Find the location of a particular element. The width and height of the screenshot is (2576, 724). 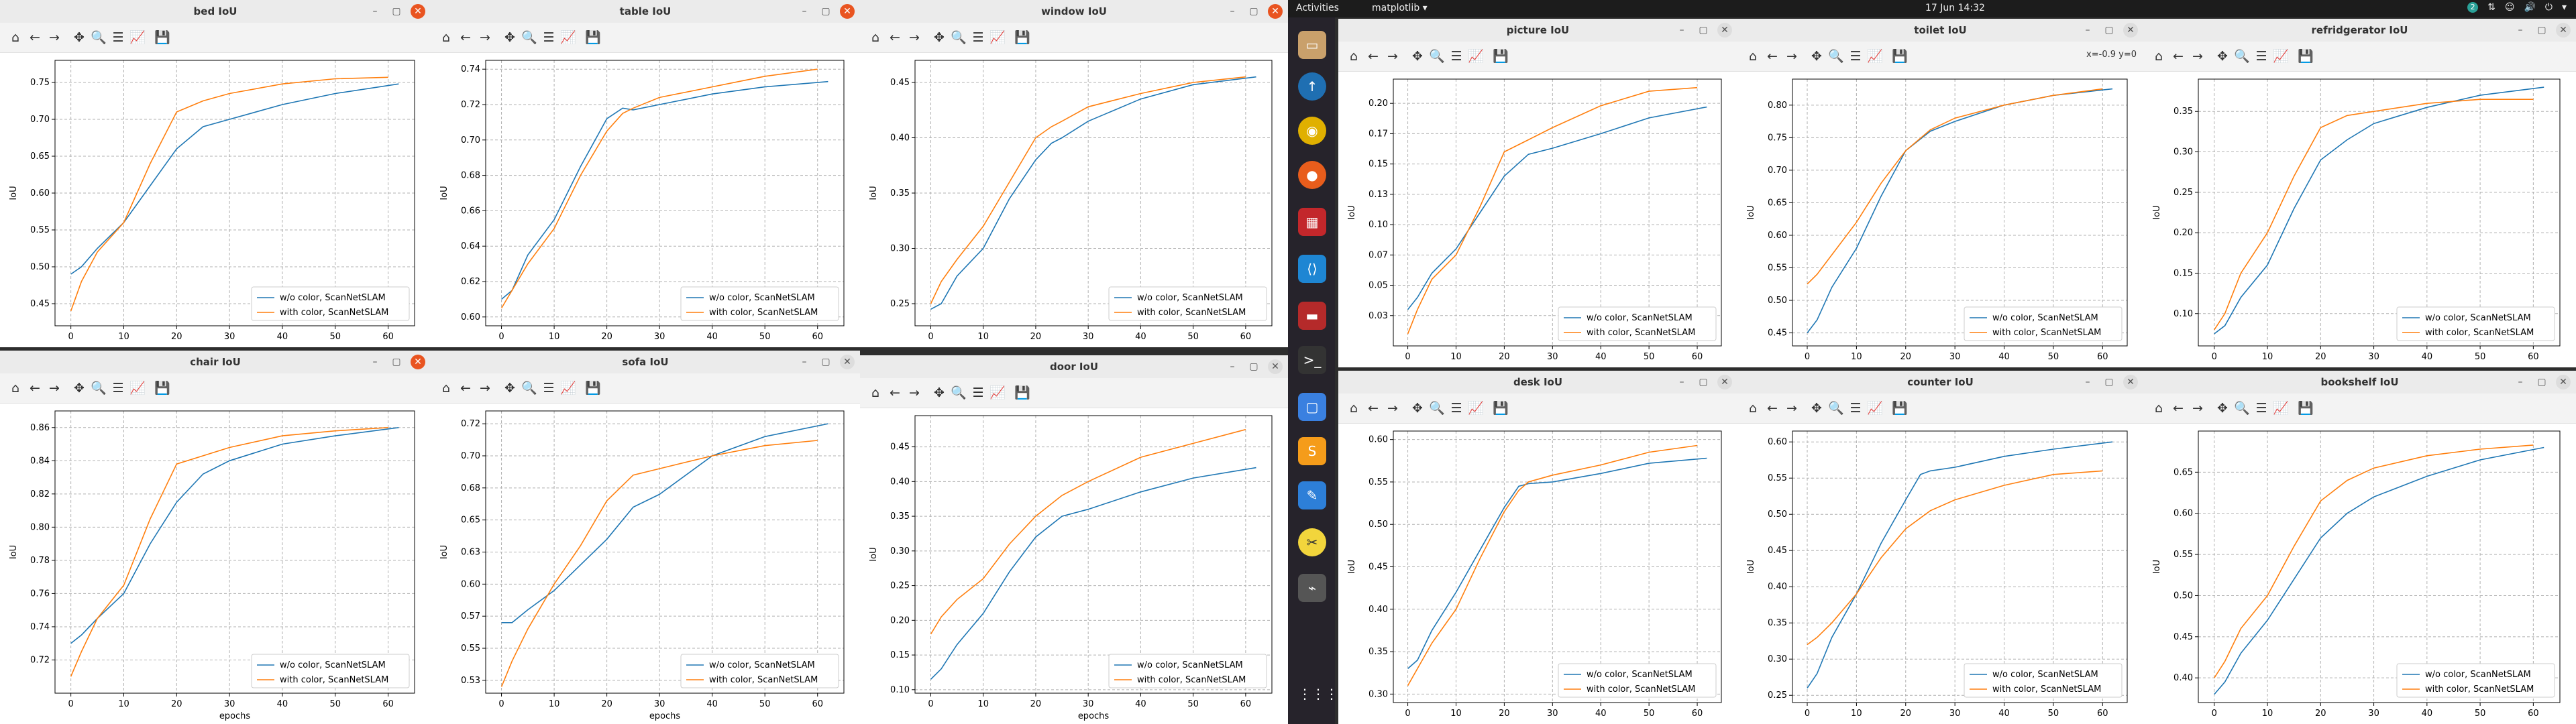

apps-grid-icon: ⋮⋮⋮ is located at coordinates (1318, 694).